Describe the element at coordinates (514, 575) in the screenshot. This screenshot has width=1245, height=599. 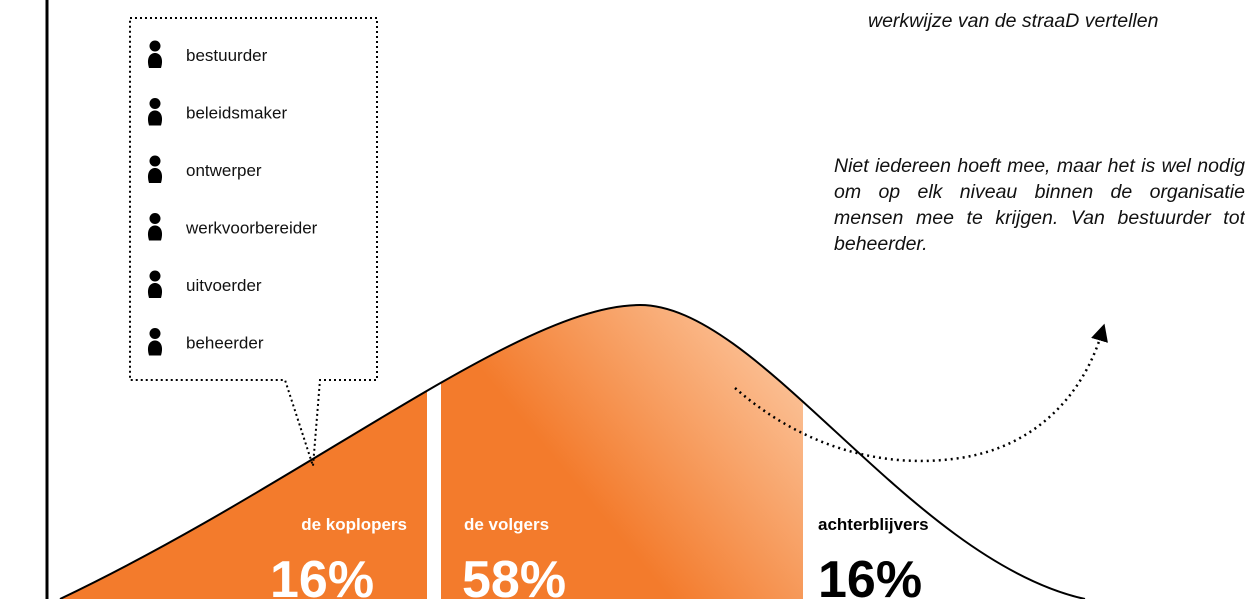
I see `volgers-percent: 58%` at that location.